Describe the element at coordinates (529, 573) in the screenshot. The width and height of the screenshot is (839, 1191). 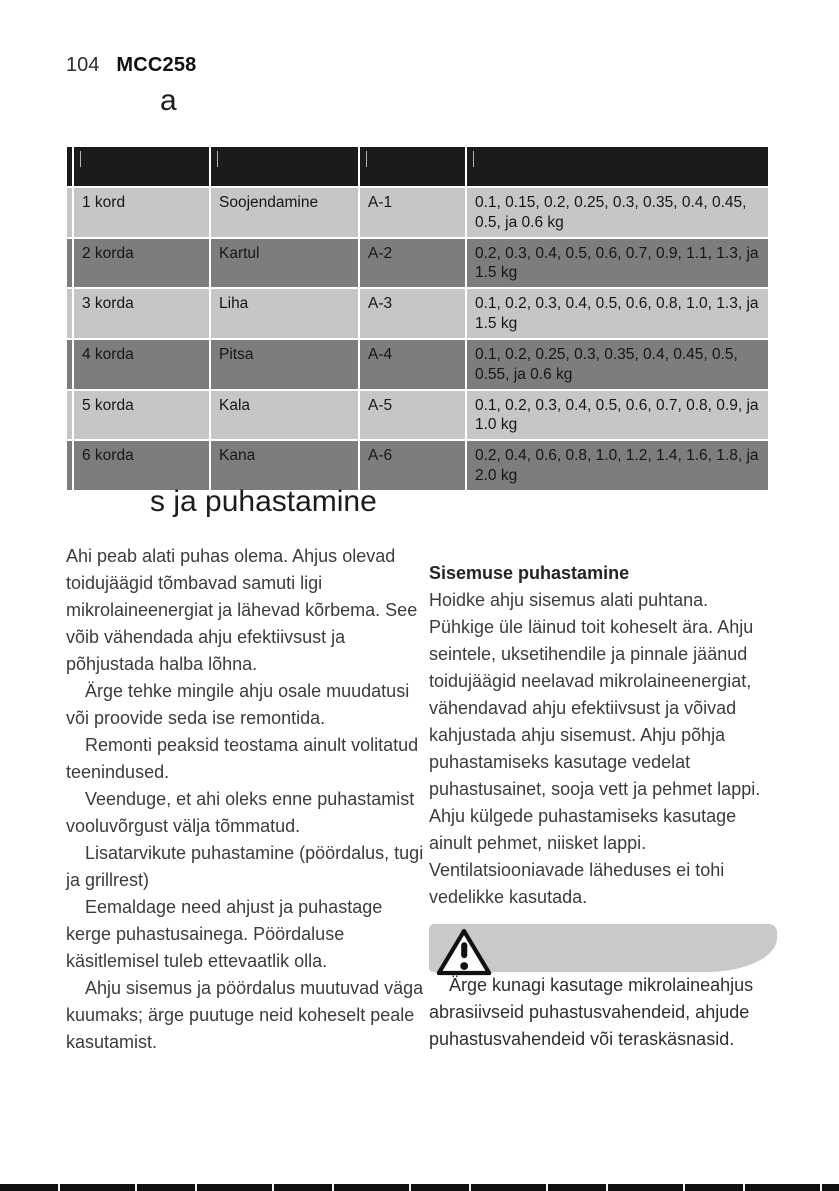
I see `subsection-heading: Sisemuse puhastamine` at that location.